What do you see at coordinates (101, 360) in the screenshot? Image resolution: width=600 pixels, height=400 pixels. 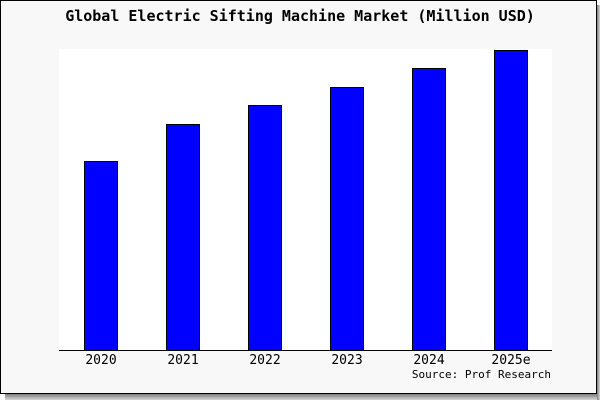 I see `tick-label-2020: 2020` at bounding box center [101, 360].